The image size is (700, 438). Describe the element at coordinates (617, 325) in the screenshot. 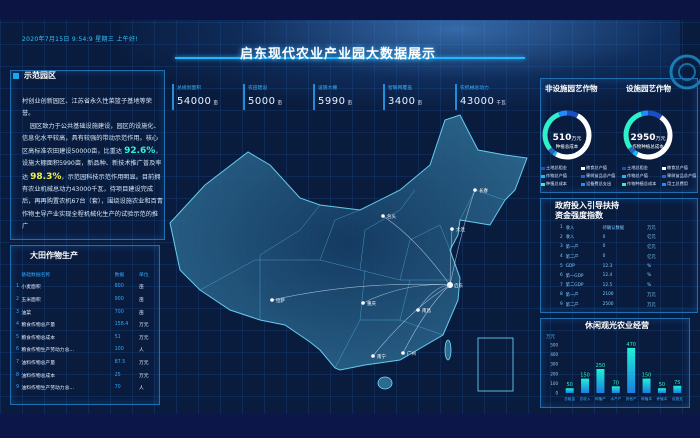

I see `chart-title: 休闲观光农业经营` at that location.